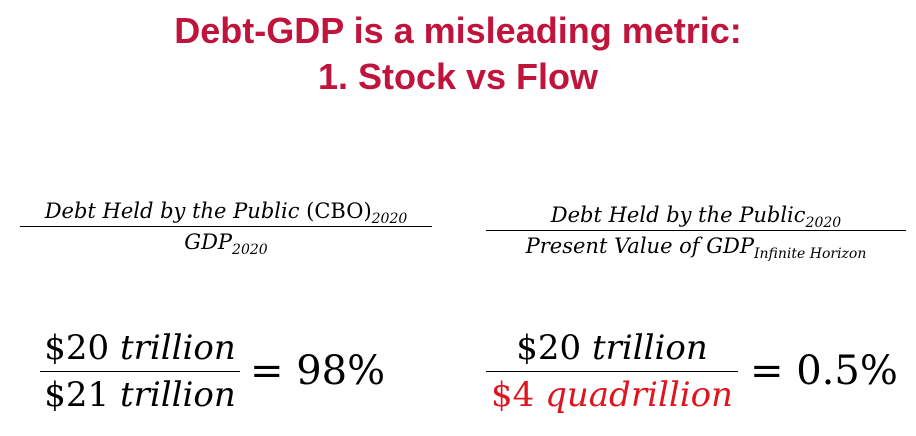 This screenshot has height=436, width=916. What do you see at coordinates (177, 348) in the screenshot?
I see `left-calc-numerator-unit: trillion` at bounding box center [177, 348].